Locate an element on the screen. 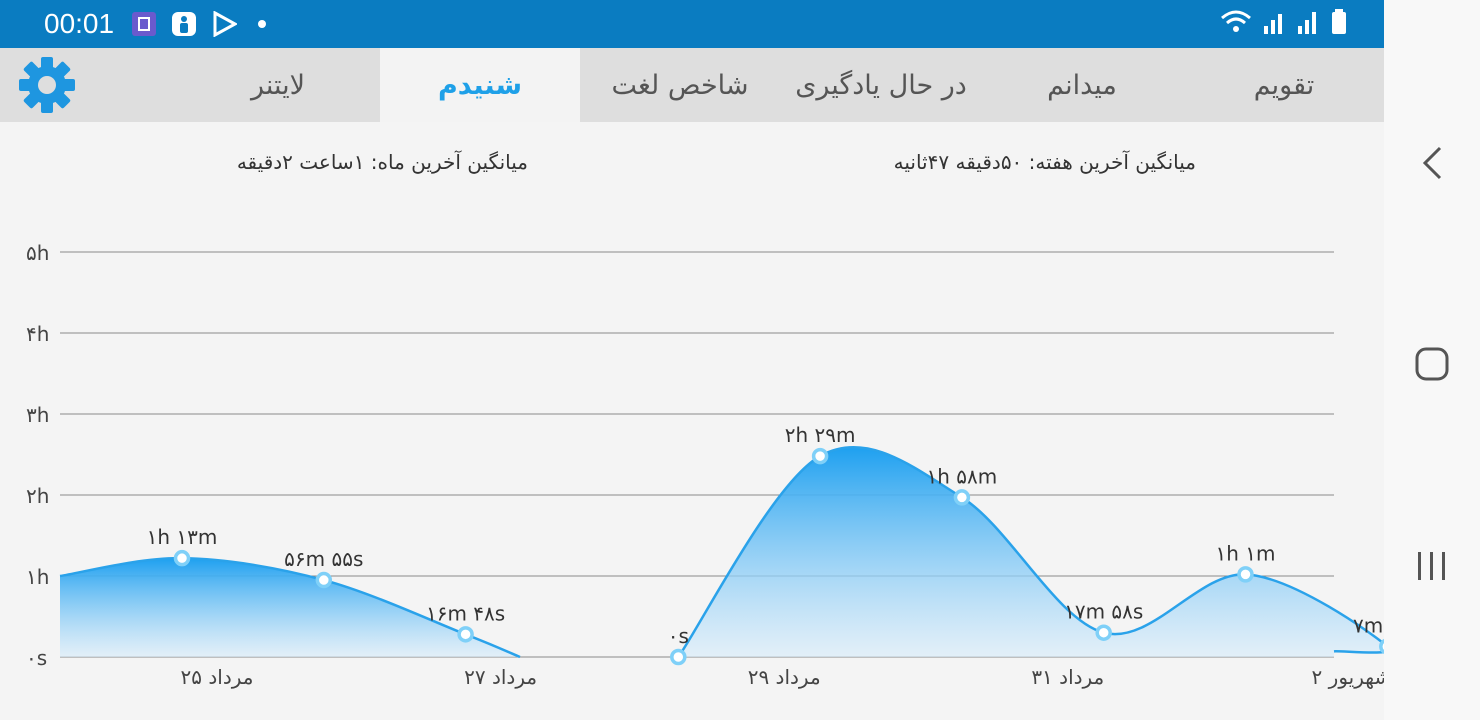  monthly-average: میانگین آخرین ماه: ۱ساعت ۲دقیقه is located at coordinates (382, 162).